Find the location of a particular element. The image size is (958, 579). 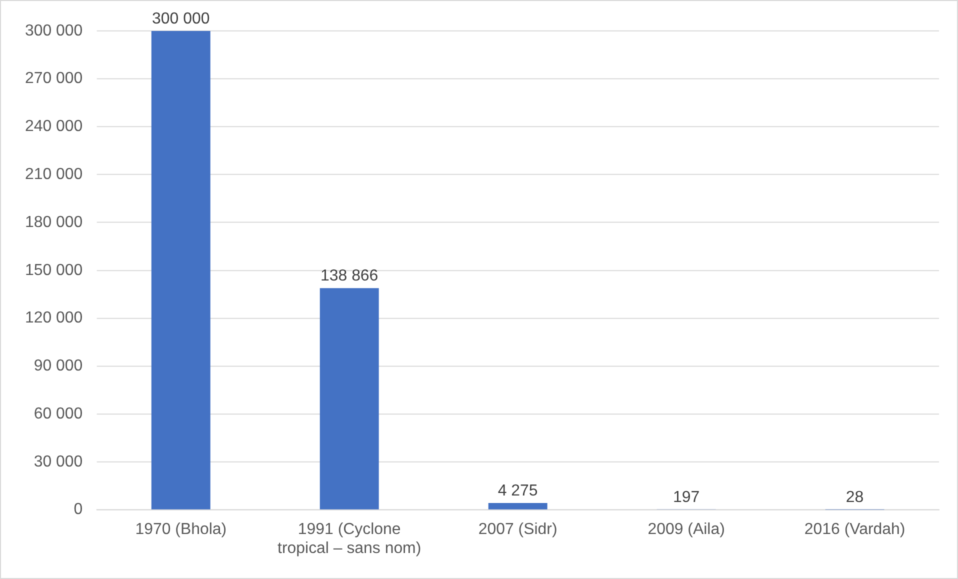

y-tick-label: 300 000 is located at coordinates (54, 31).